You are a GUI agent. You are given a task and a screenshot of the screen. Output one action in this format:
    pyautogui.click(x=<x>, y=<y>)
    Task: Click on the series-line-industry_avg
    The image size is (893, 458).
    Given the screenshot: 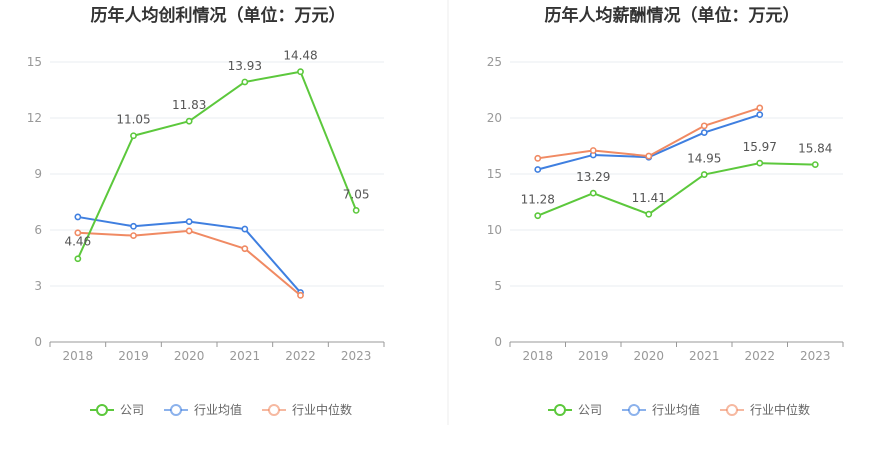 What is the action you would take?
    pyautogui.click(x=649, y=142)
    